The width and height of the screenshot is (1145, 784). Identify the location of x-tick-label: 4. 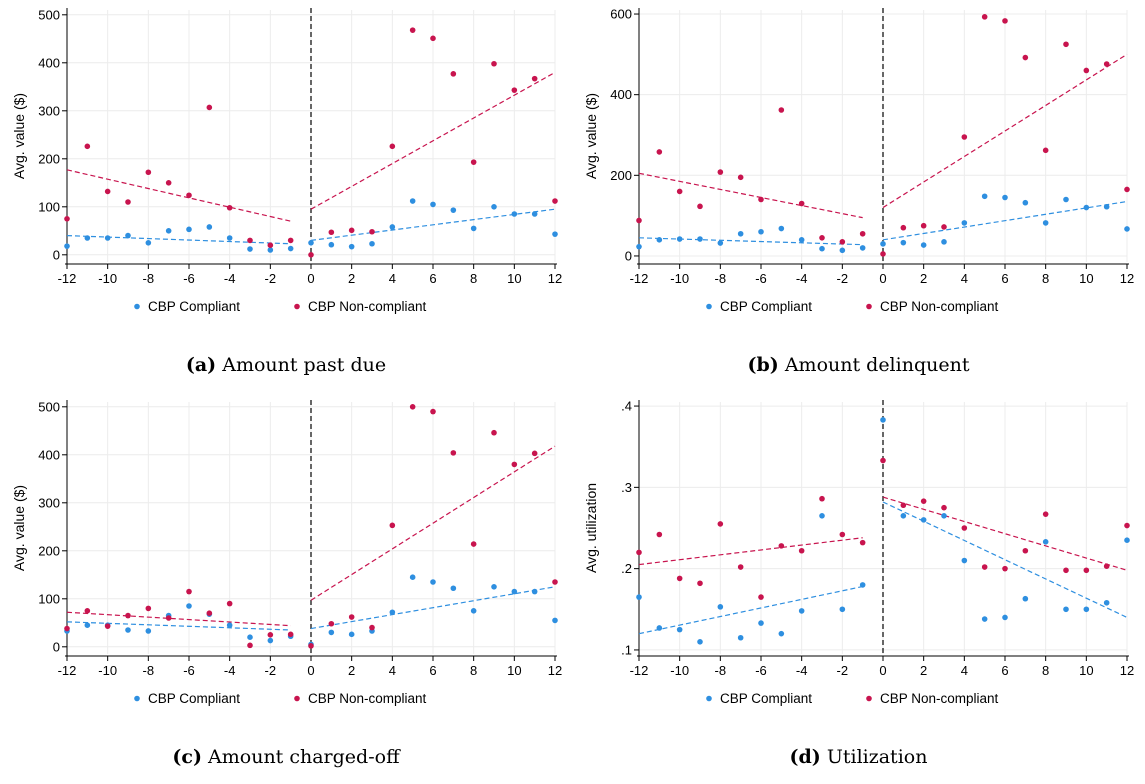
(964, 278).